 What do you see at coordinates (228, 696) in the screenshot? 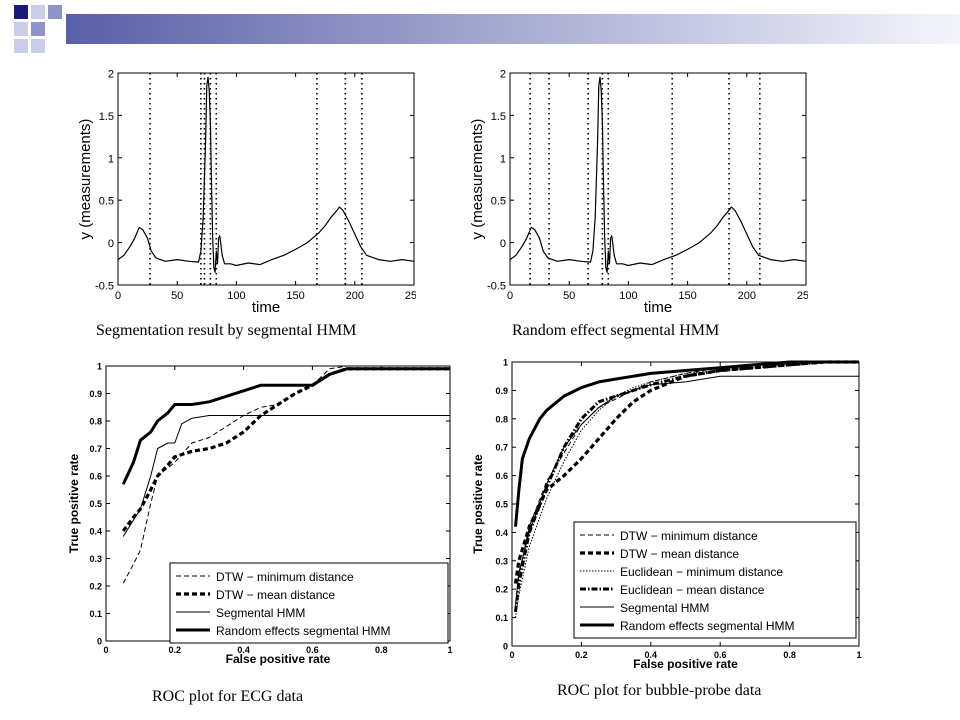
I see `caption-roc-ecg: ROC plot for ECG data` at bounding box center [228, 696].